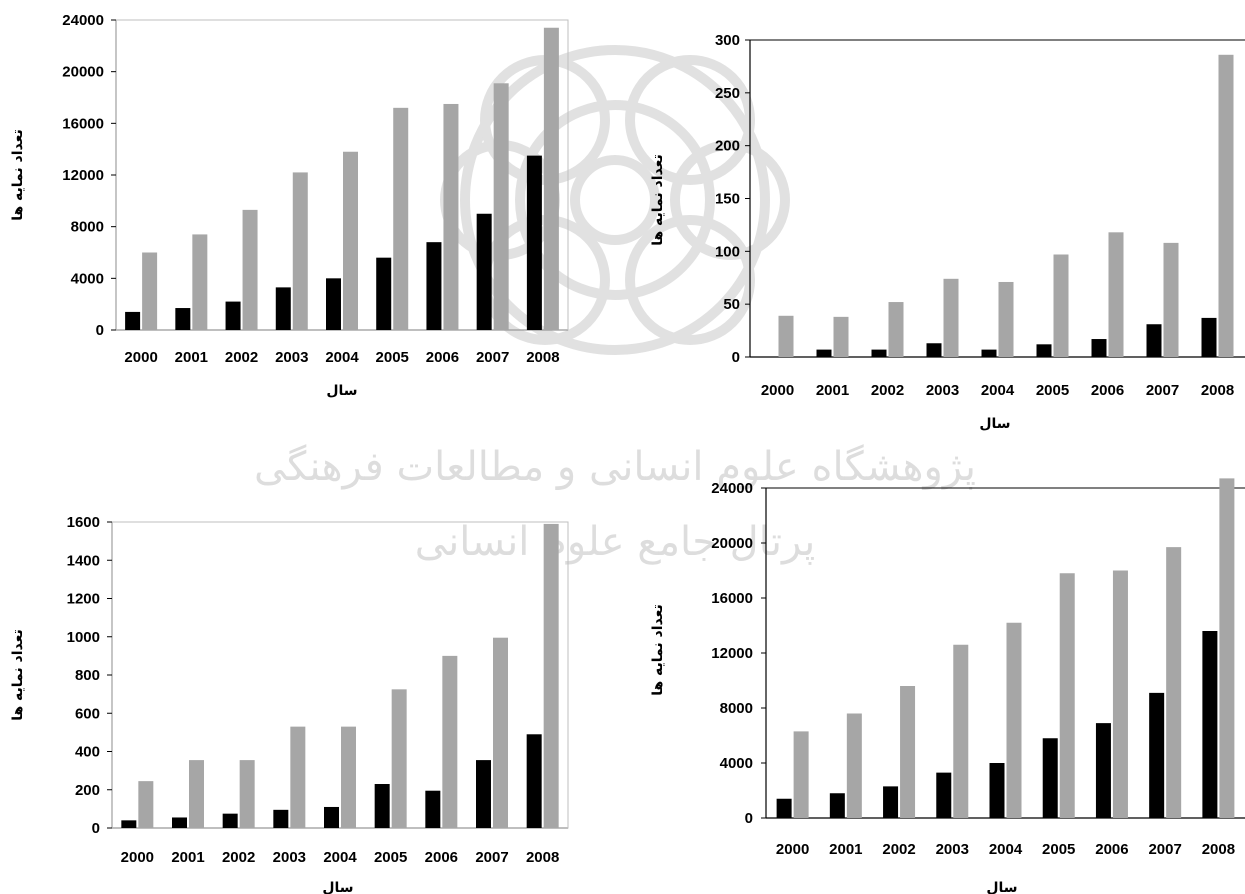 The height and width of the screenshot is (894, 1245). I want to click on y-tick-label: 150, so click(727, 199).